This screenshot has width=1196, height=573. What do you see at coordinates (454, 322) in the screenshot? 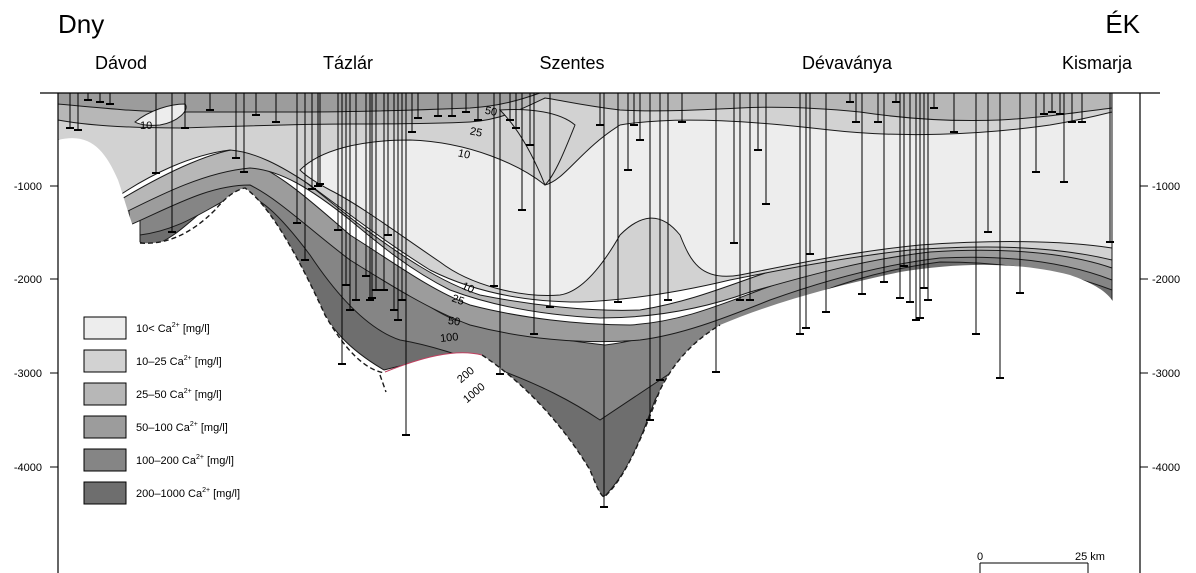
I see `isoline-label-50-low: 50` at bounding box center [454, 322].